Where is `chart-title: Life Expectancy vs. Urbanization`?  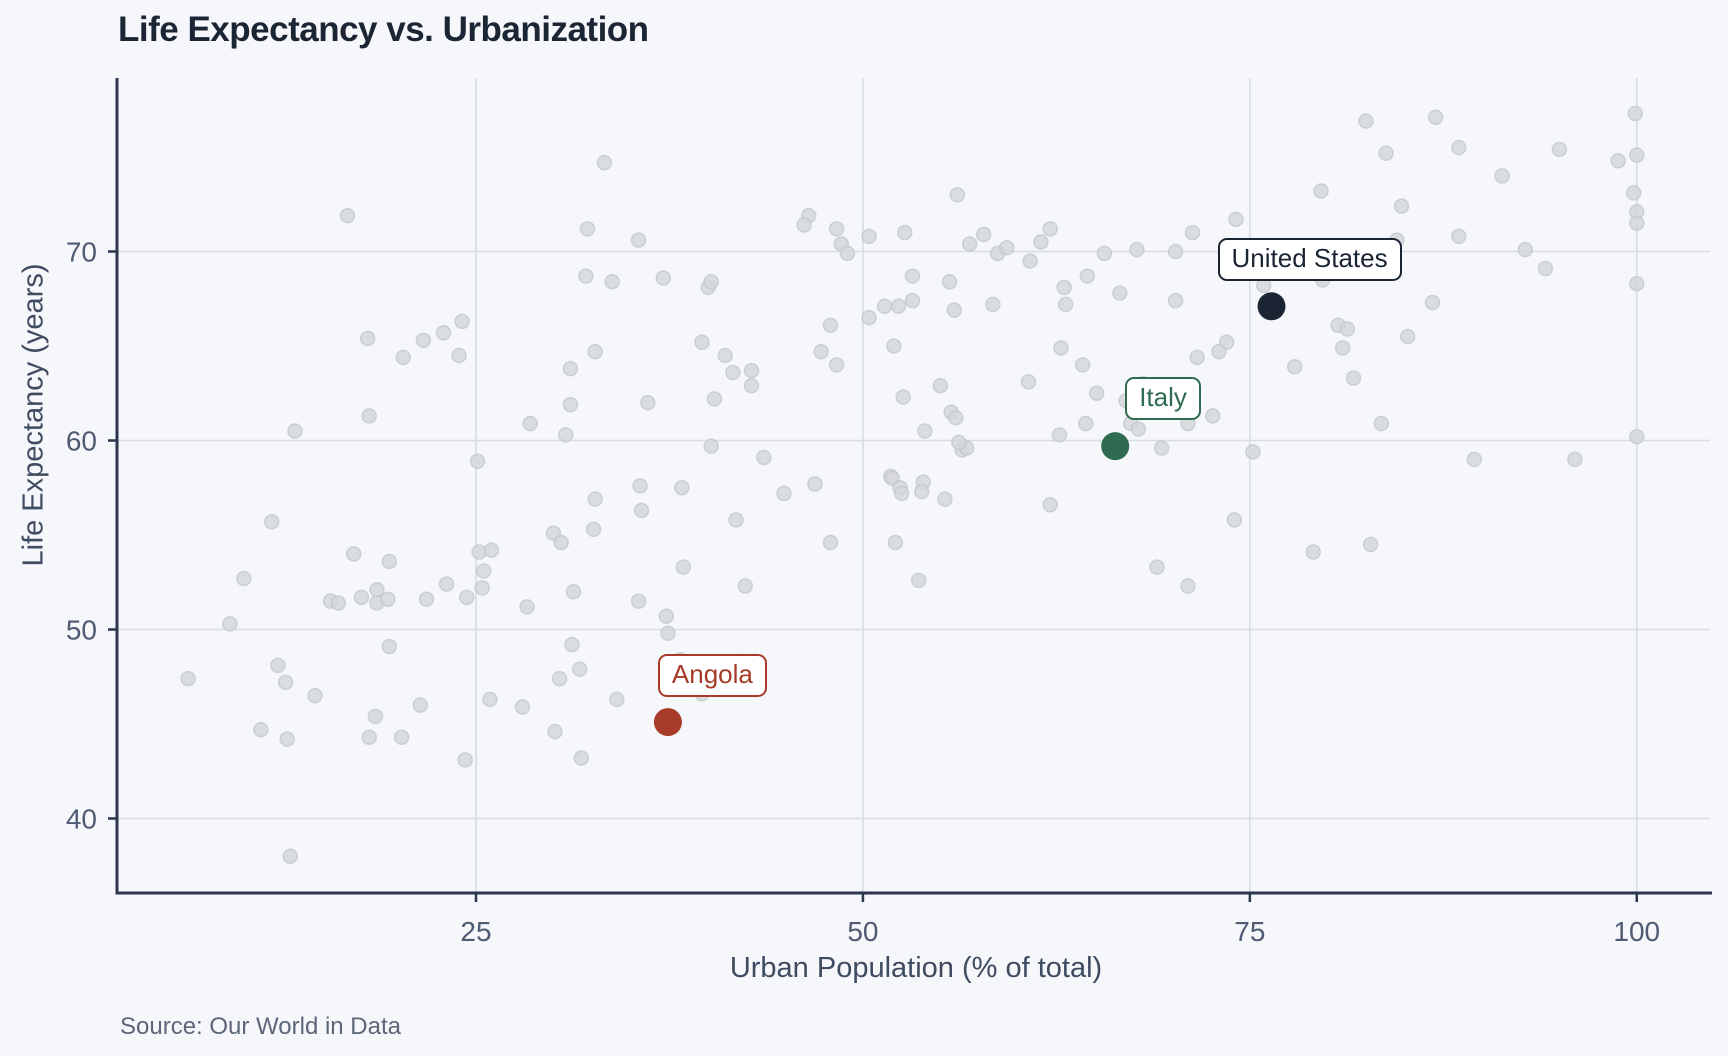 chart-title: Life Expectancy vs. Urbanization is located at coordinates (383, 29).